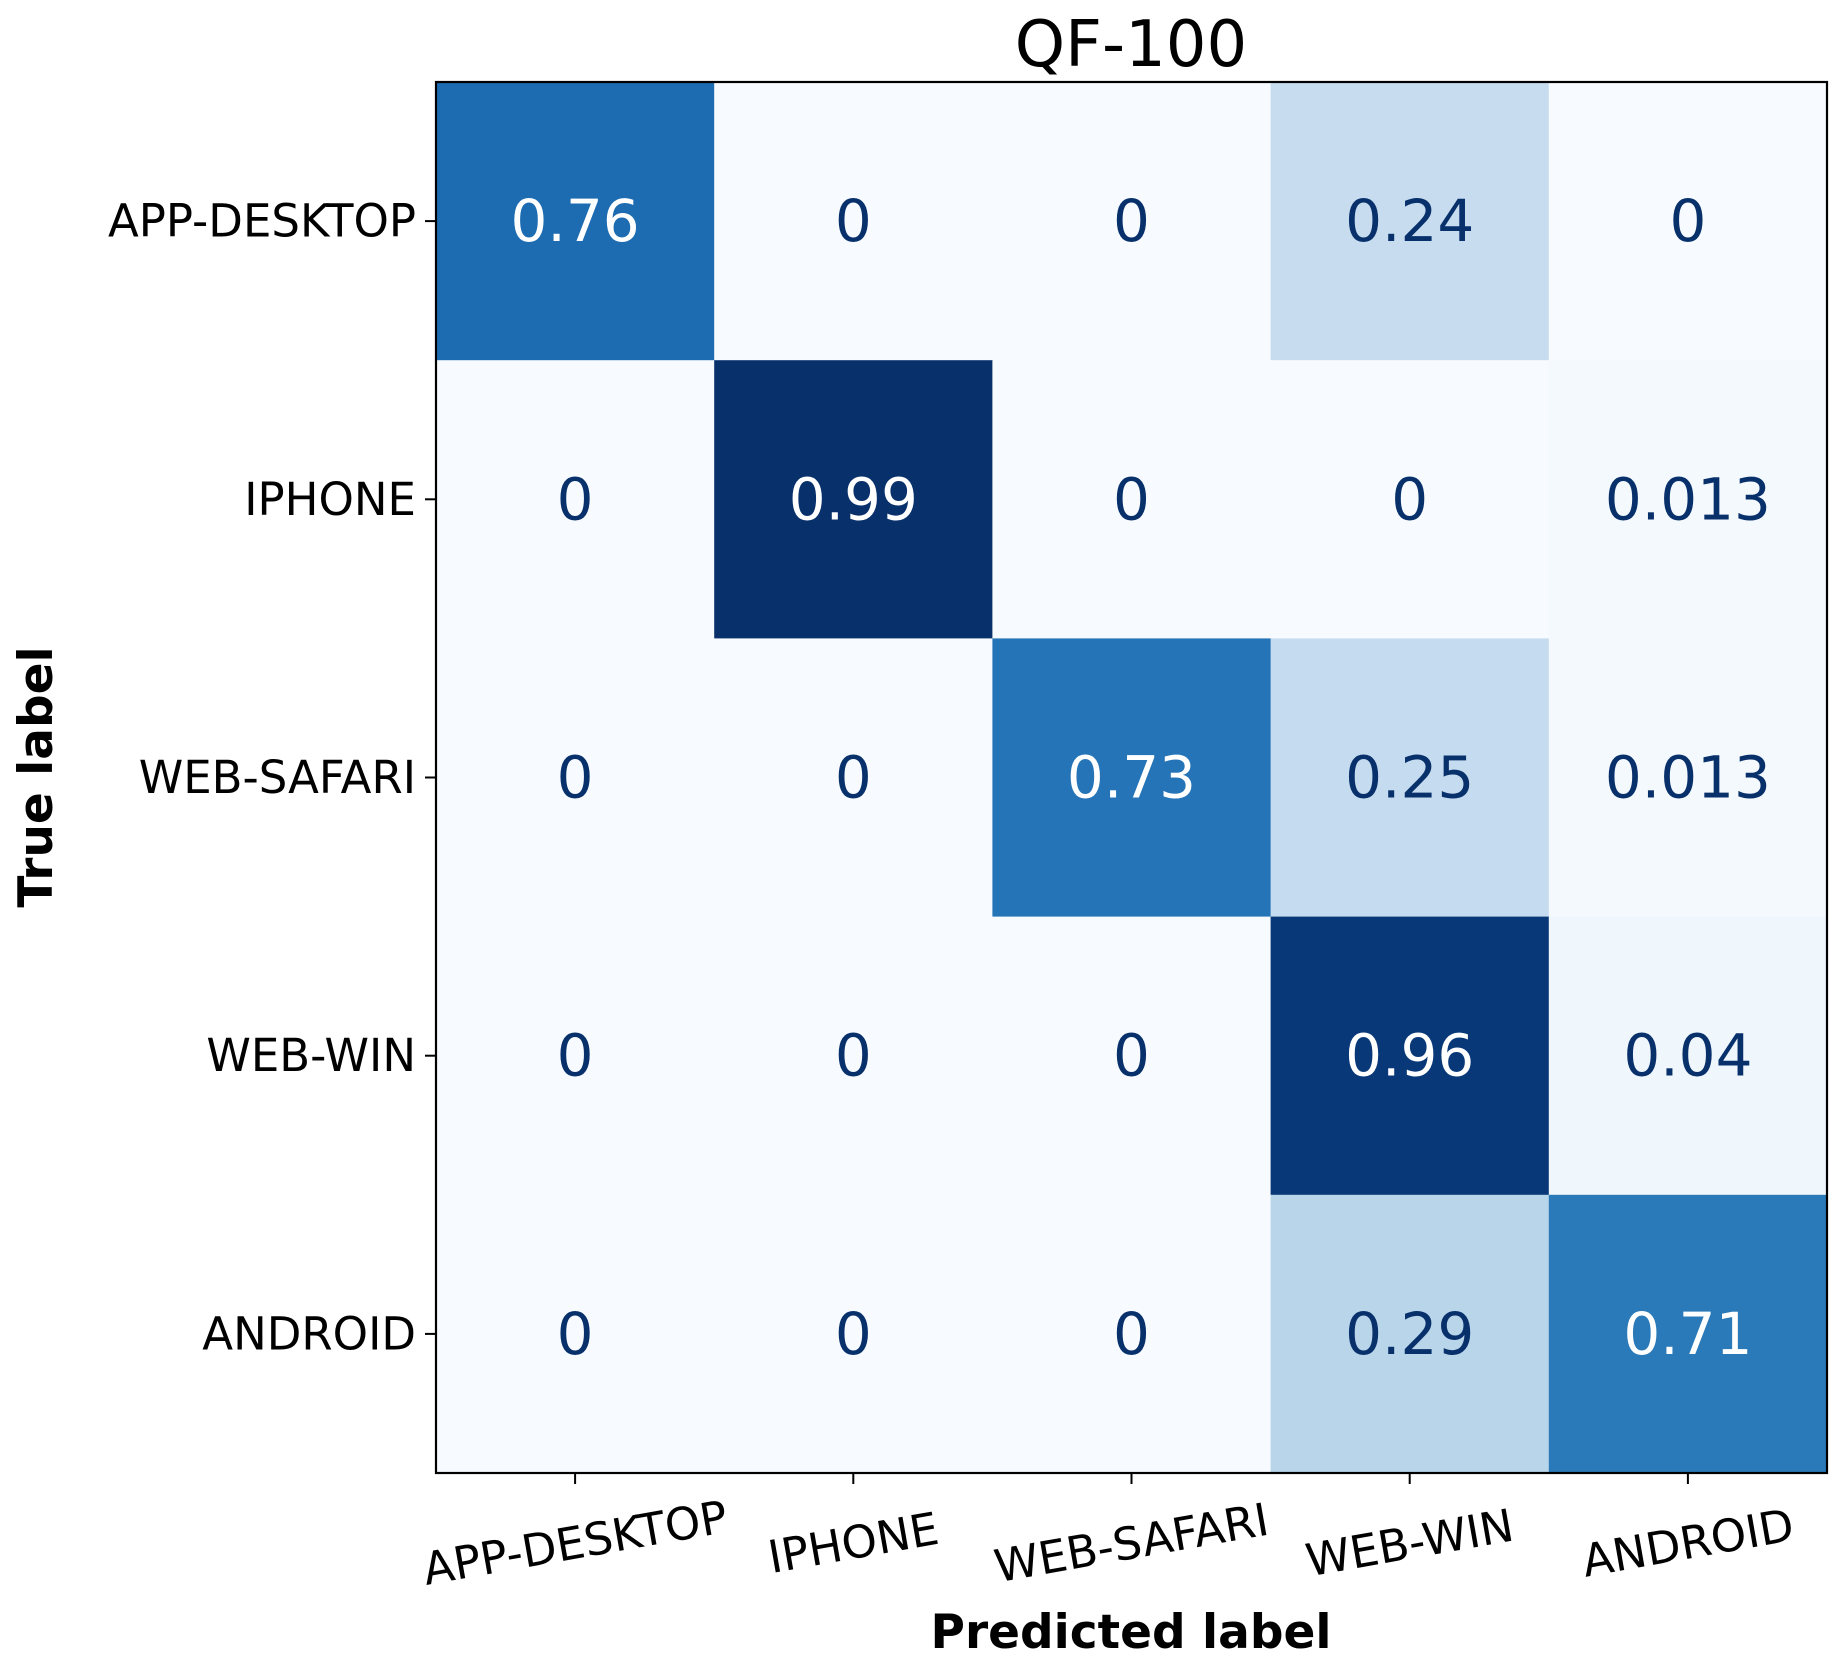  I want to click on chart-title: QF-100, so click(1131, 45).